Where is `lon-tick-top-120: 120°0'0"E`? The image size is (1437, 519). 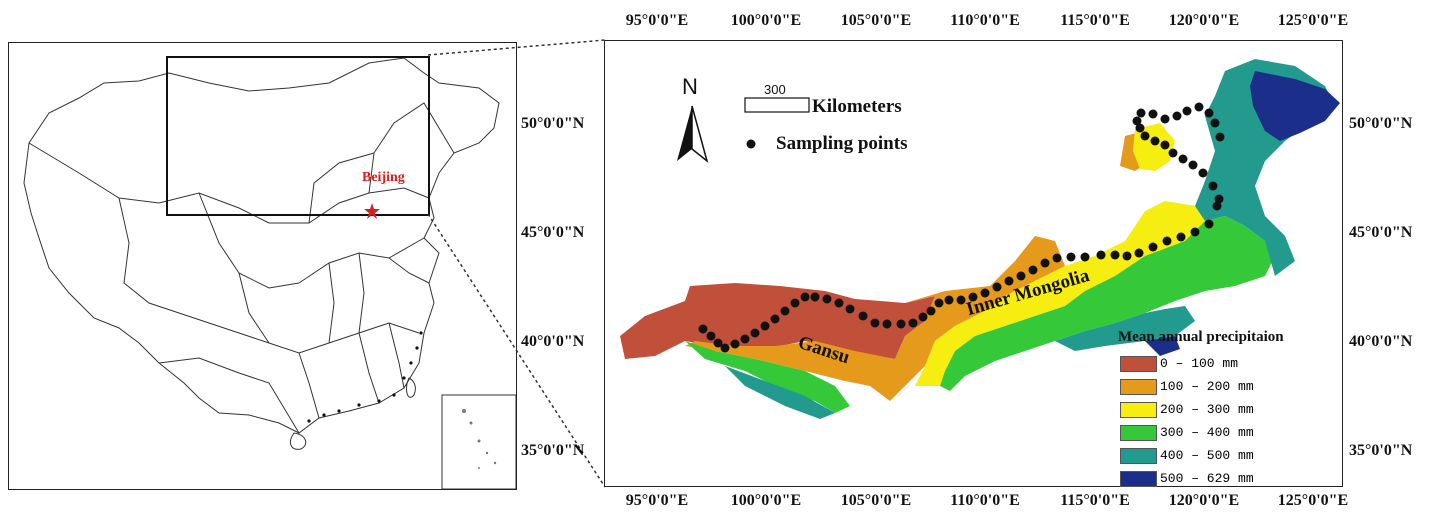 lon-tick-top-120: 120°0'0"E is located at coordinates (1204, 20).